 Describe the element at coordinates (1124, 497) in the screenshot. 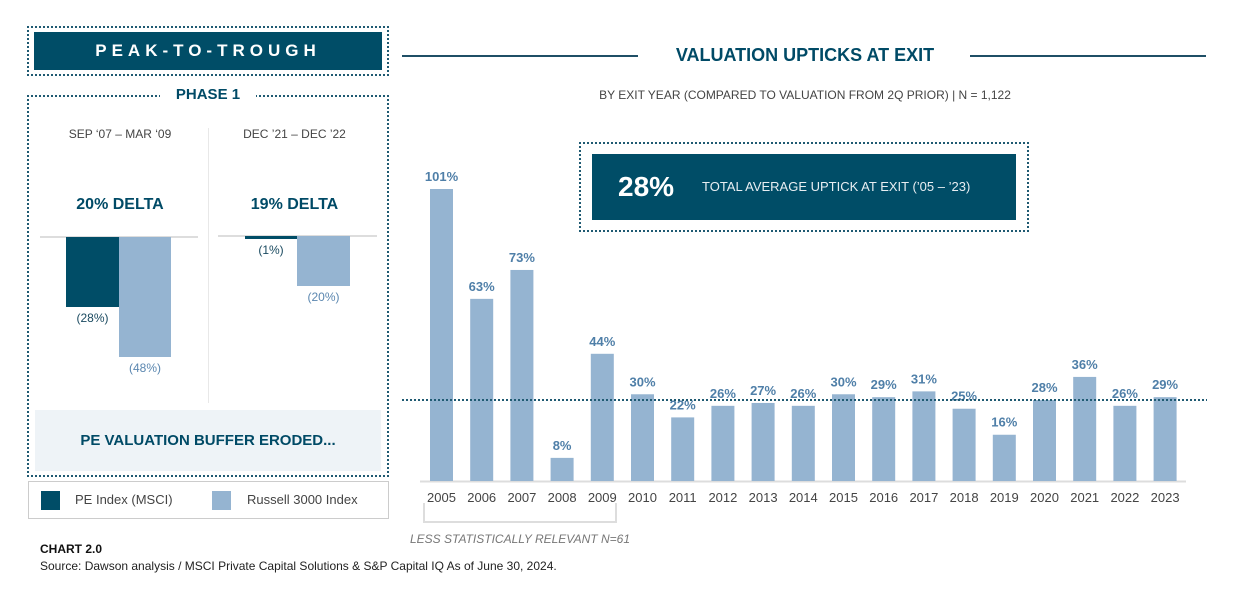

I see `x-tick-2022: 2022` at that location.